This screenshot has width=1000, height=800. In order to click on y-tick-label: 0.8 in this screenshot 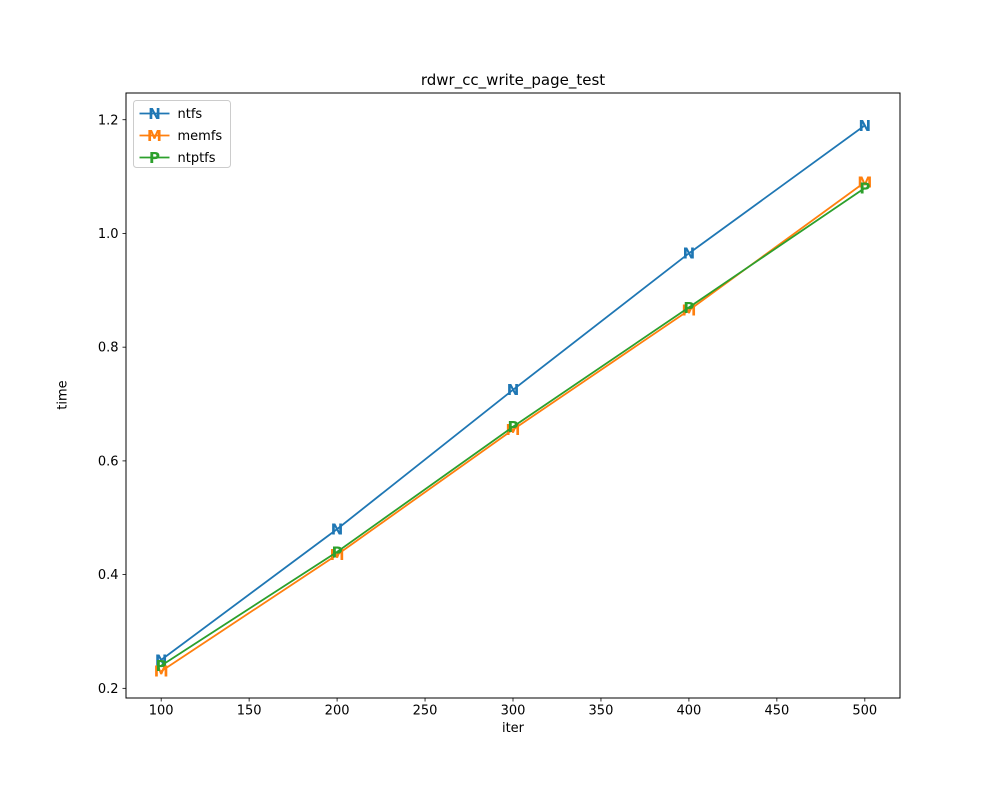, I will do `click(108, 348)`.